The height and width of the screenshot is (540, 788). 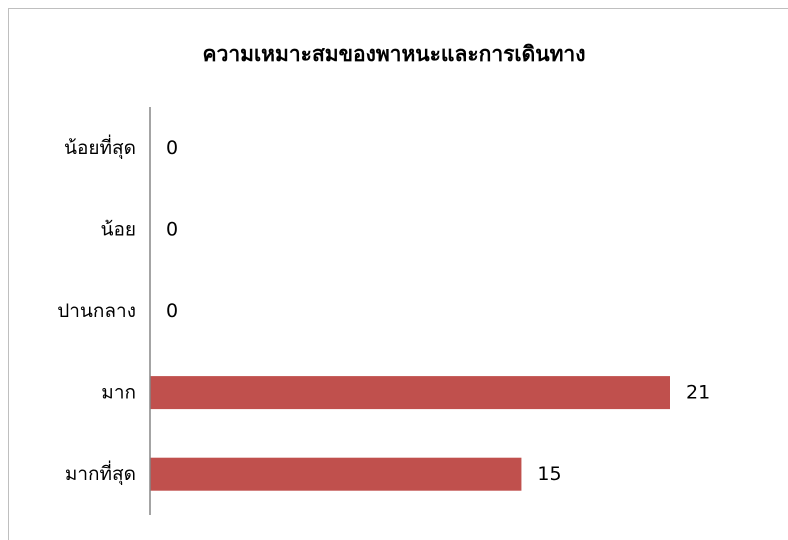 I want to click on category-label: น้อยที่สุด, so click(x=100, y=147).